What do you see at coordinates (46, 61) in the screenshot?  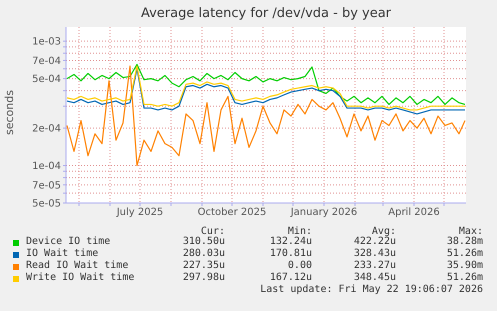 I see `y-tick-label: 7e-04` at bounding box center [46, 61].